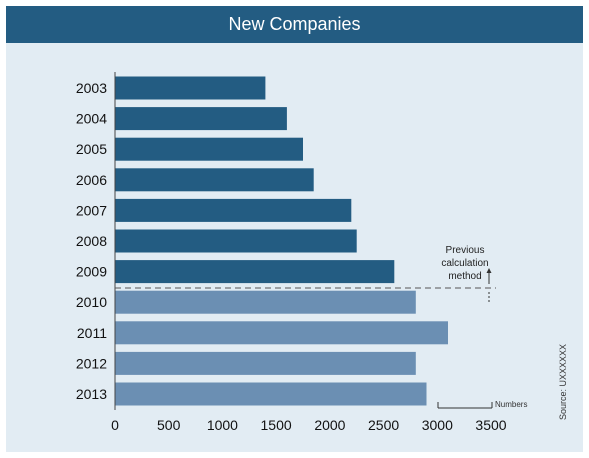 The height and width of the screenshot is (458, 589). Describe the element at coordinates (281, 333) in the screenshot. I see `bar-2011` at that location.